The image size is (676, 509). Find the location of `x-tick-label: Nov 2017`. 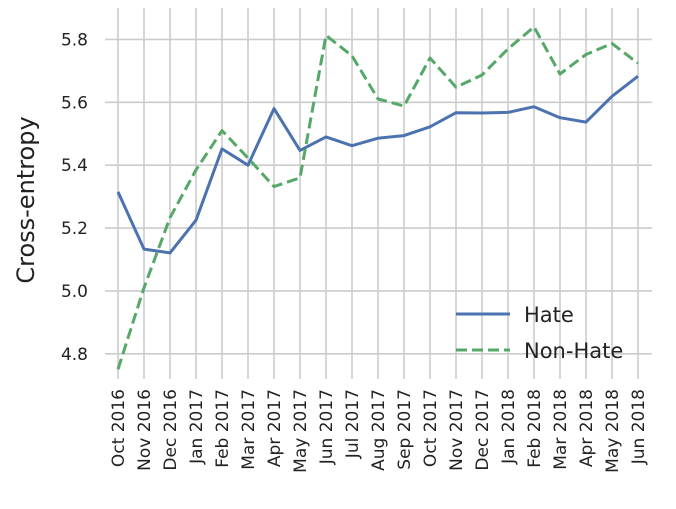

x-tick-label: Nov 2017 is located at coordinates (457, 430).